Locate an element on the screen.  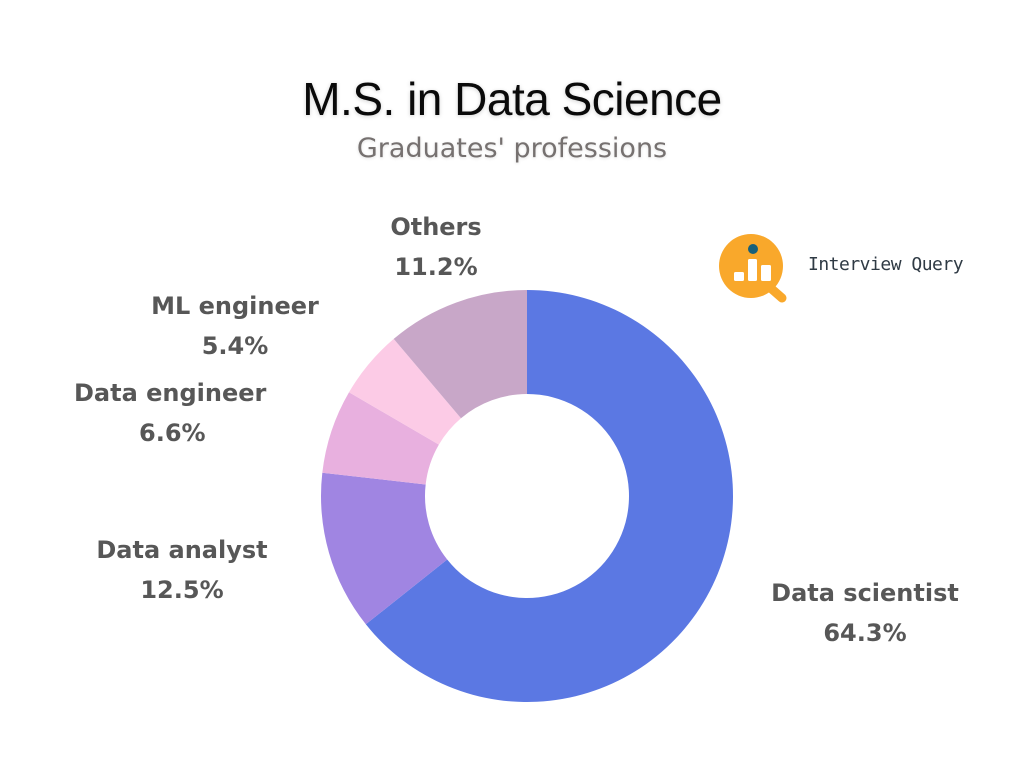
label-others: Others 11.2% is located at coordinates (436, 247).